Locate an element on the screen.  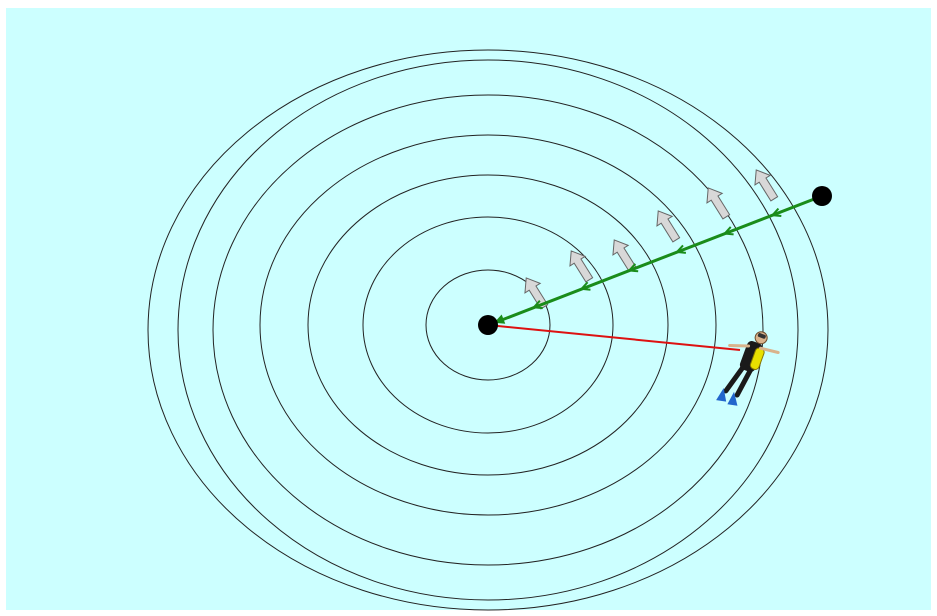
ring is located at coordinates (488, 325).